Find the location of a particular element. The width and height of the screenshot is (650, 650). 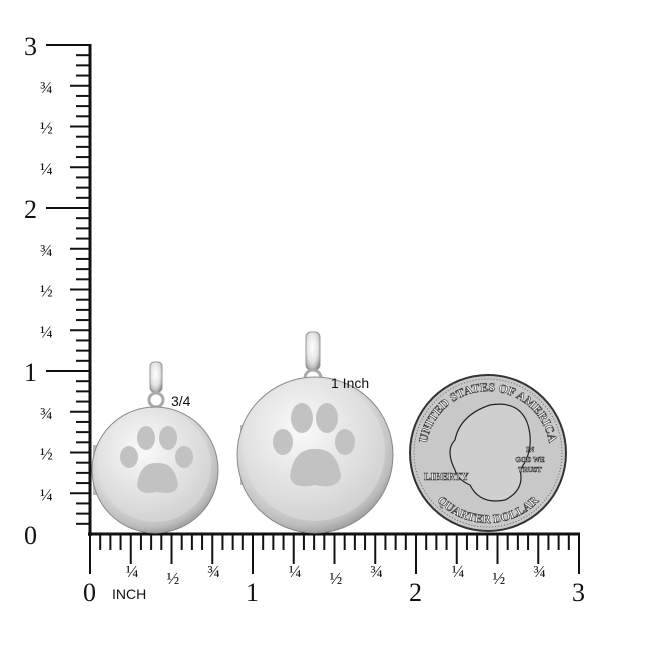

v-label-0: 0 is located at coordinates (30, 535).